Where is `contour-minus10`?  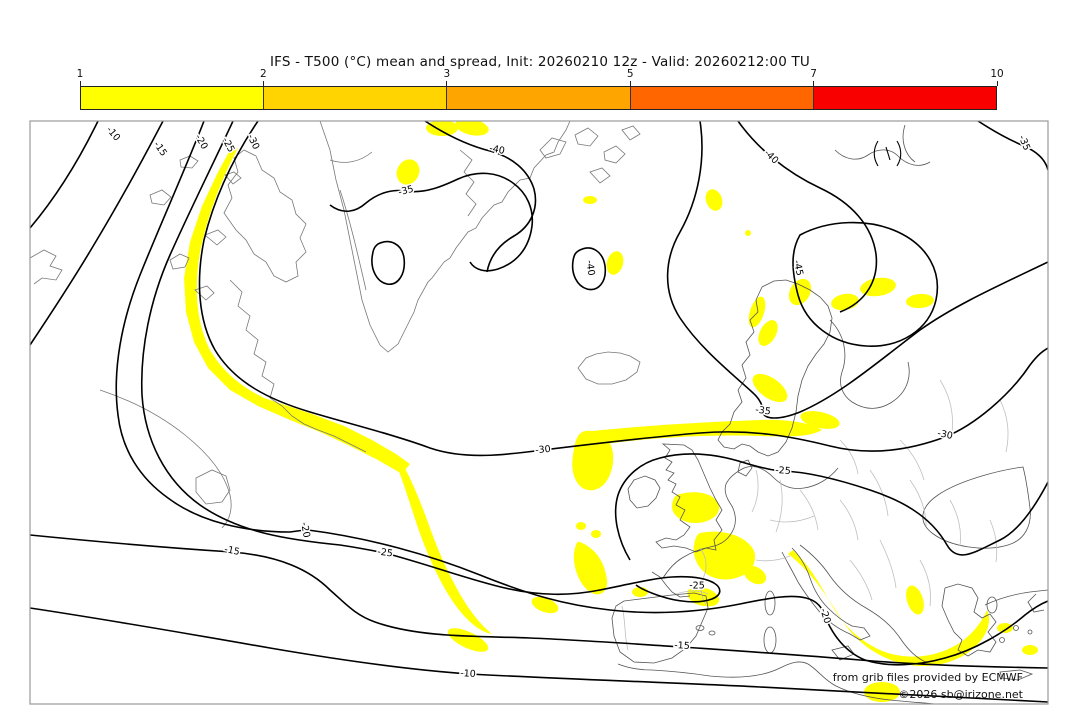
contour-minus10 is located at coordinates (64, 175).